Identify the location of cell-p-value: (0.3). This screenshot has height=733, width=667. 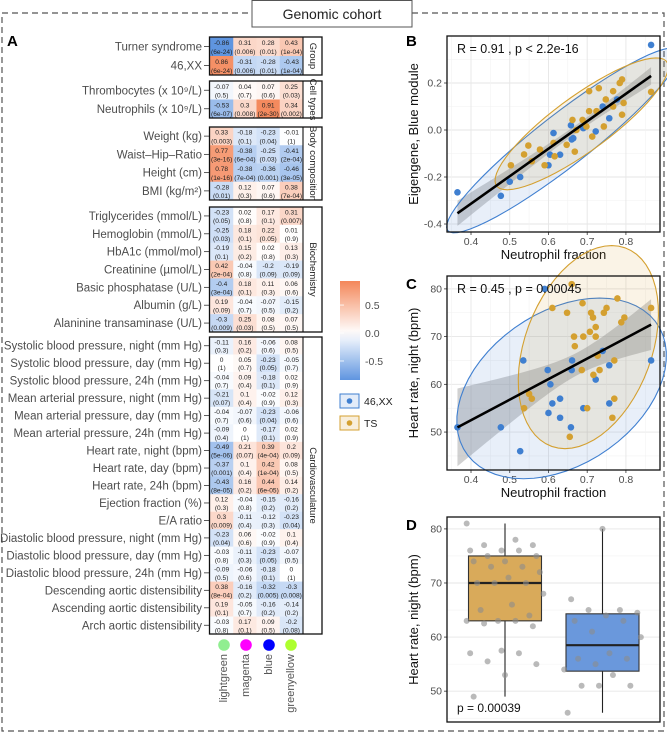
(268, 293).